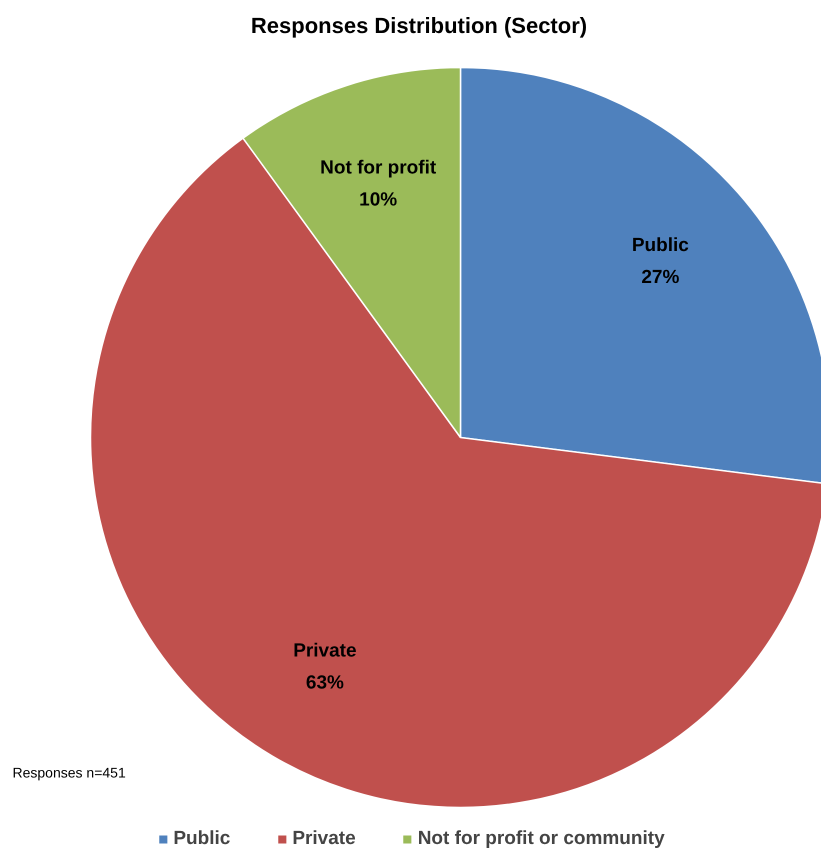 Image resolution: width=821 pixels, height=852 pixels. I want to click on chart-title: Responses Distribution (Sector), so click(419, 25).